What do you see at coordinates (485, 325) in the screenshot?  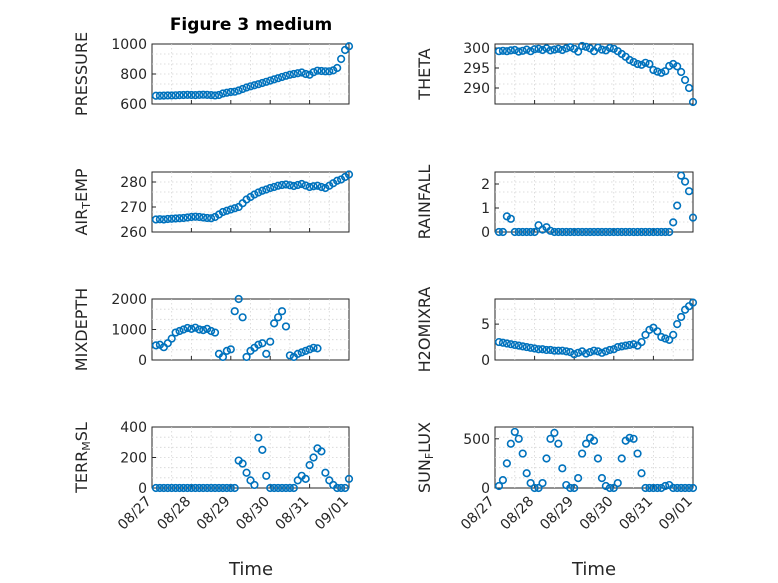 I see `y-tick-label: 5` at bounding box center [485, 325].